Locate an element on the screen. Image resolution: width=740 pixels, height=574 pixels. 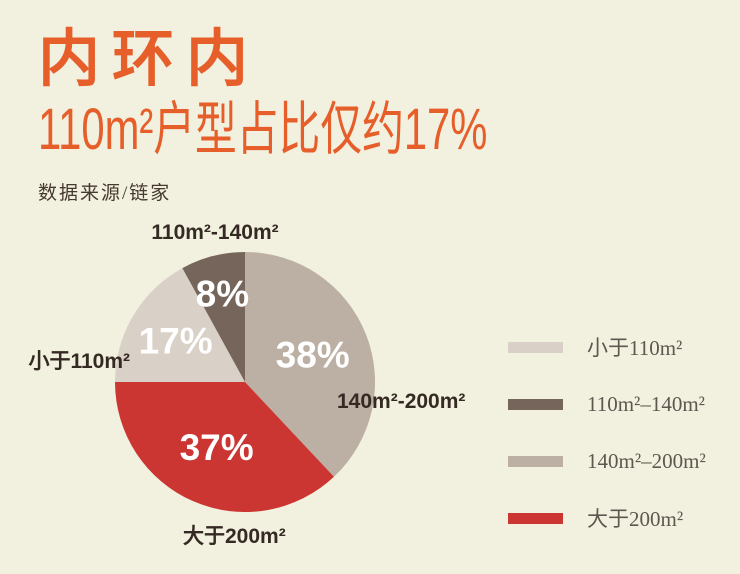
pie-slice-38pct is located at coordinates (310, 364).